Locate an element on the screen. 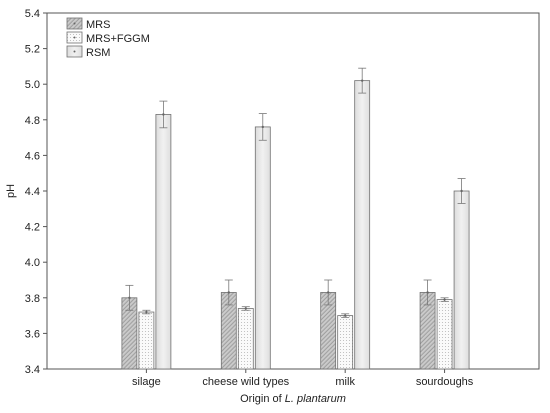 This screenshot has width=550, height=413. y-tick-label: 5.4 is located at coordinates (32, 14).